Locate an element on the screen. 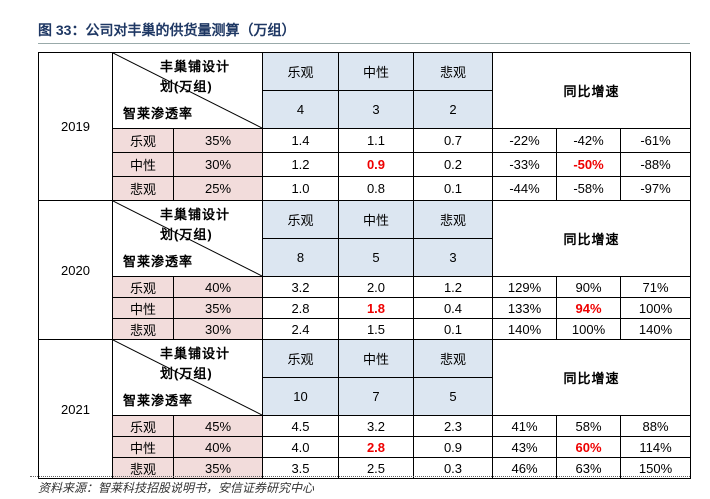 Image resolution: width=710 pixels, height=499 pixels. scenario-header: 悲观 is located at coordinates (453, 71).